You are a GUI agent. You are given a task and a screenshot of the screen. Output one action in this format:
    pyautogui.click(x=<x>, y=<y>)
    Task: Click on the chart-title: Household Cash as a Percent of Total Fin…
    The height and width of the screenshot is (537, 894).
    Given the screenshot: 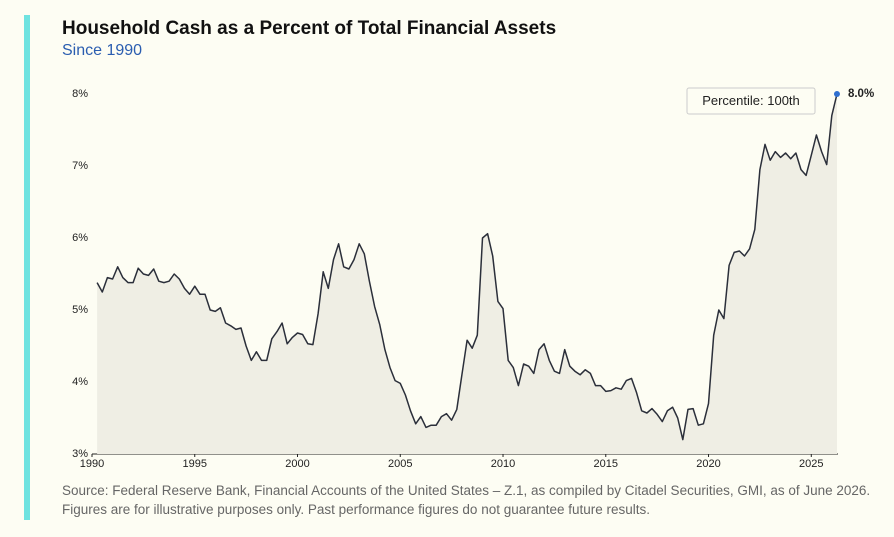 What is the action you would take?
    pyautogui.click(x=309, y=28)
    